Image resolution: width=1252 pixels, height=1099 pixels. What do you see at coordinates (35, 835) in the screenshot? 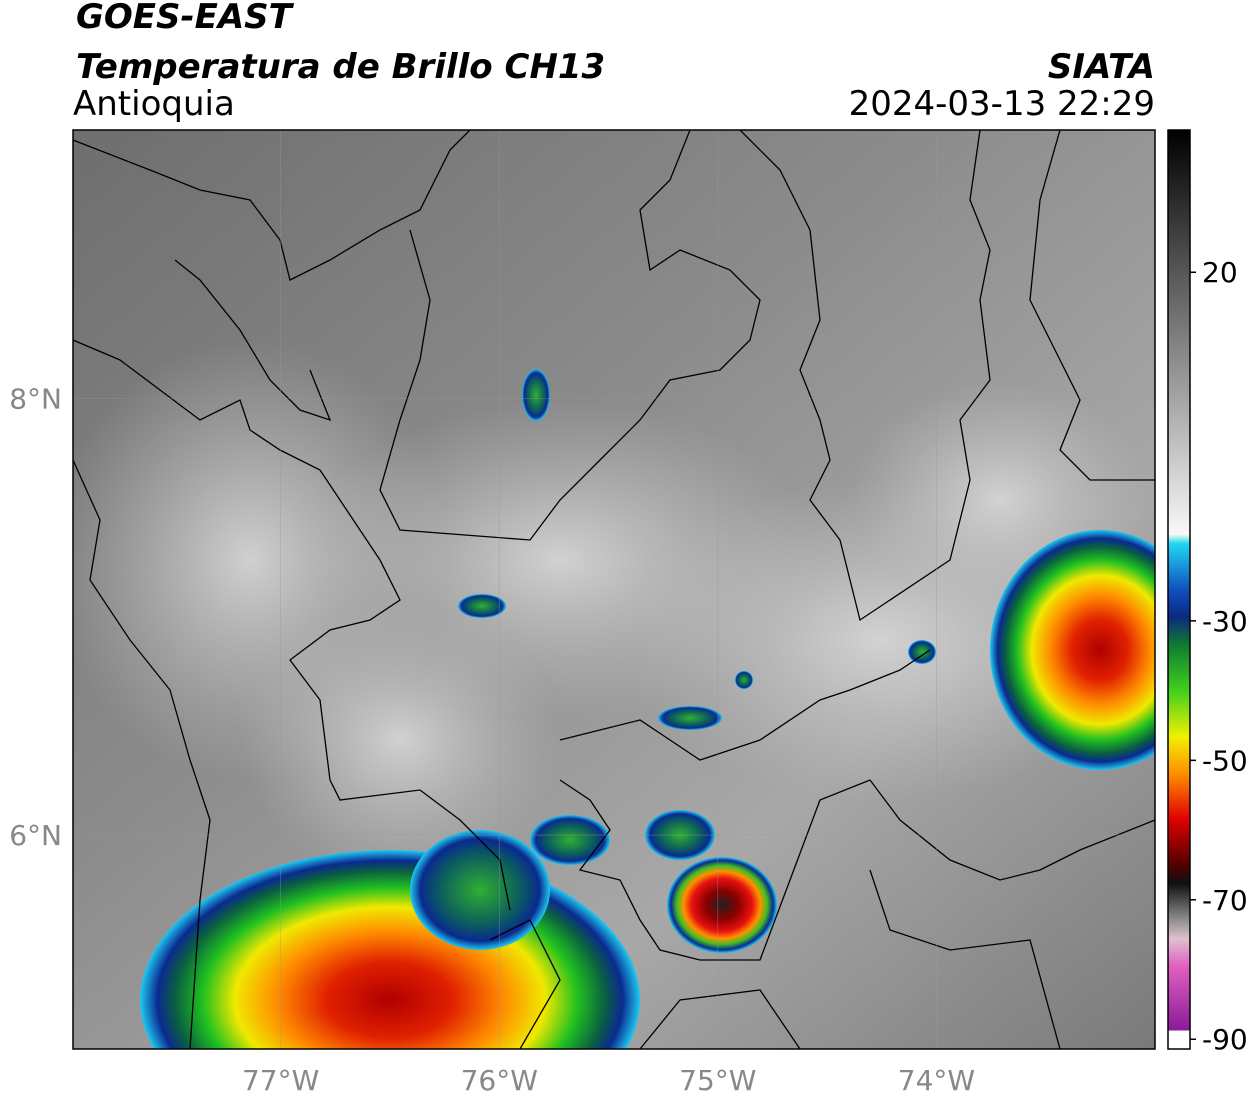
I see `y-tick-label: 6°N` at bounding box center [35, 835].